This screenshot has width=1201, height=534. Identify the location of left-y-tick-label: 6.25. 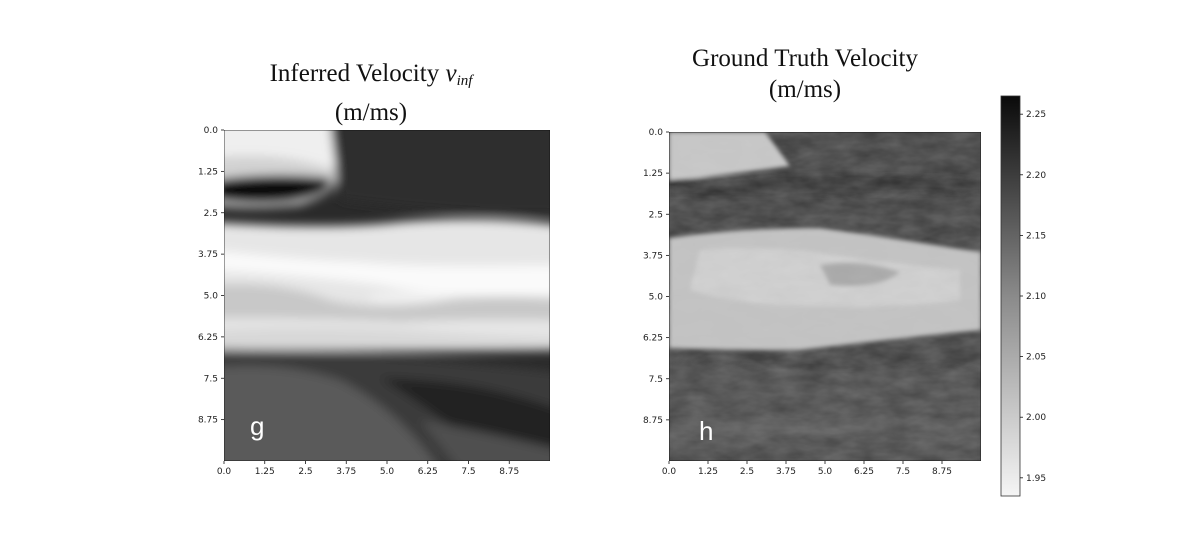
(208, 338).